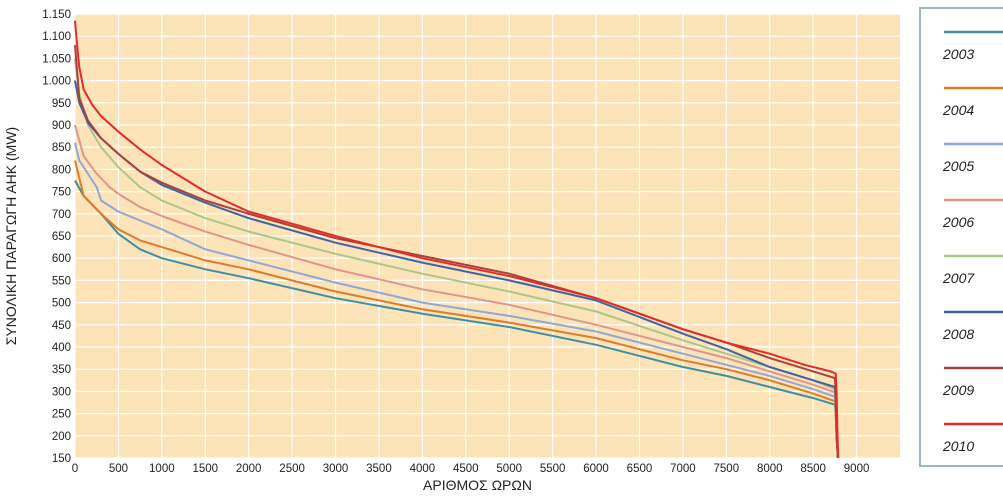  Describe the element at coordinates (56, 15) in the screenshot. I see `y-tick-label: 1.150` at that location.